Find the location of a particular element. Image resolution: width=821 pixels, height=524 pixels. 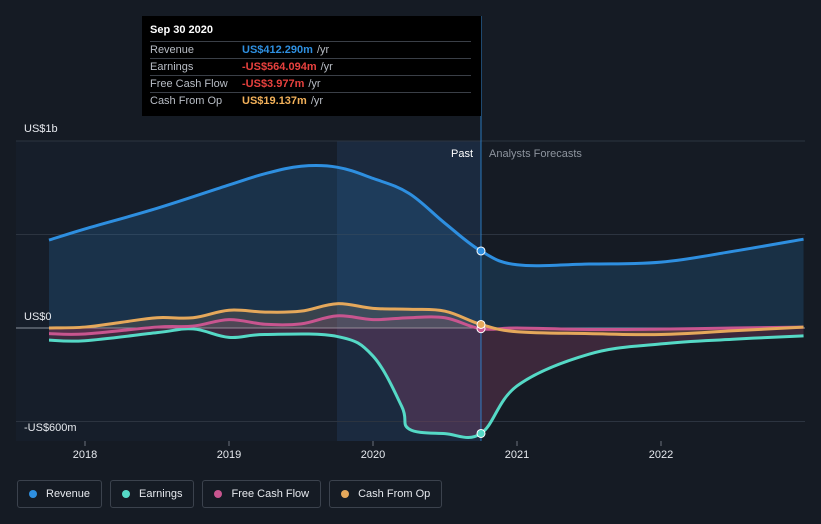

x-axis-tick-labels: 2018 2019 2020 2021 2022 is located at coordinates (373, 451).